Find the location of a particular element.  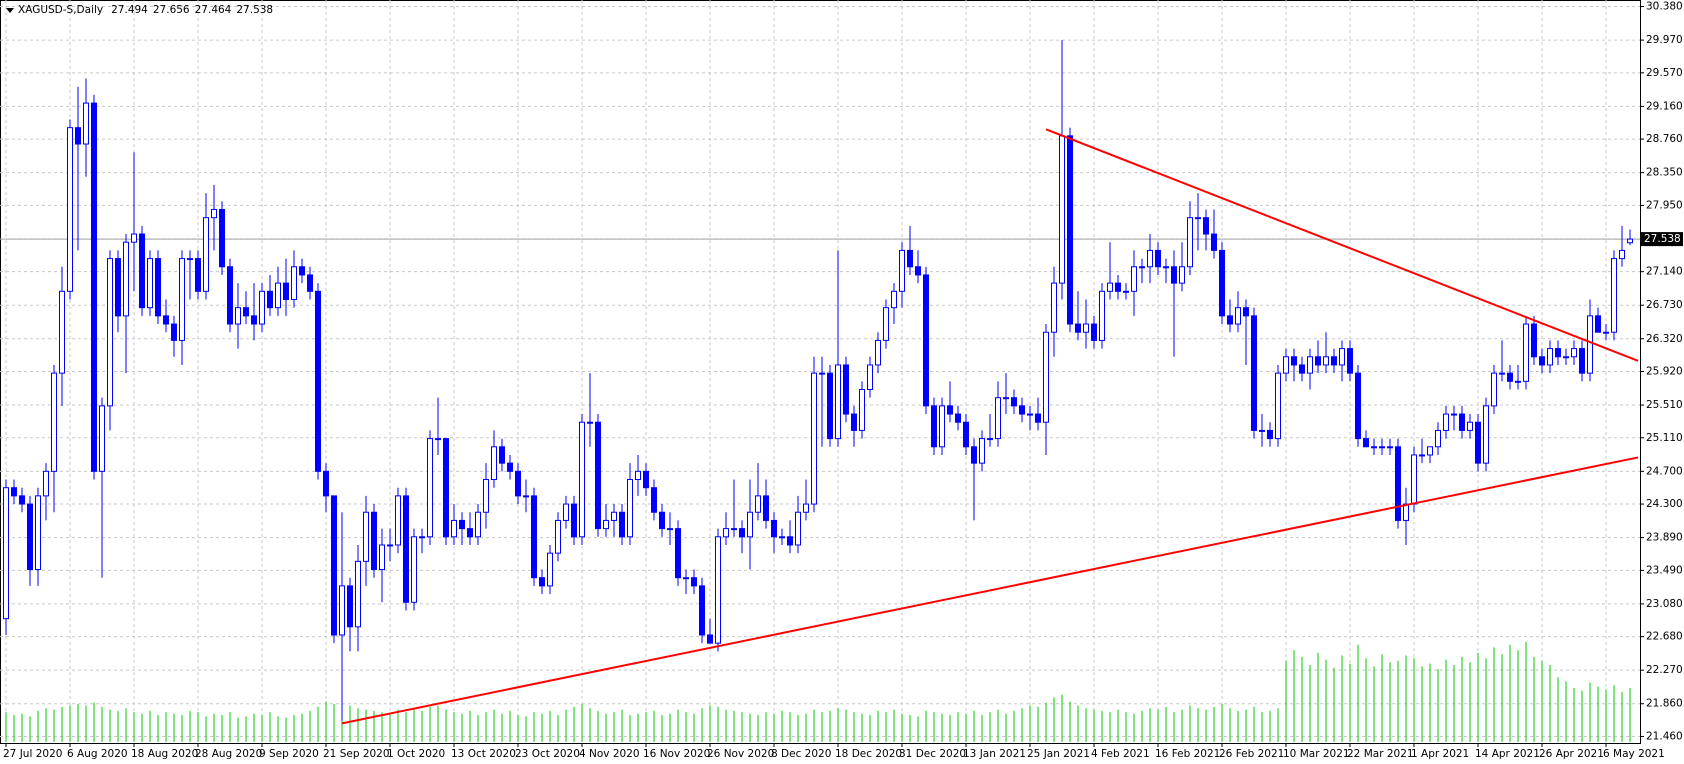

y-tick-label: 24.700 is located at coordinates (1664, 471).